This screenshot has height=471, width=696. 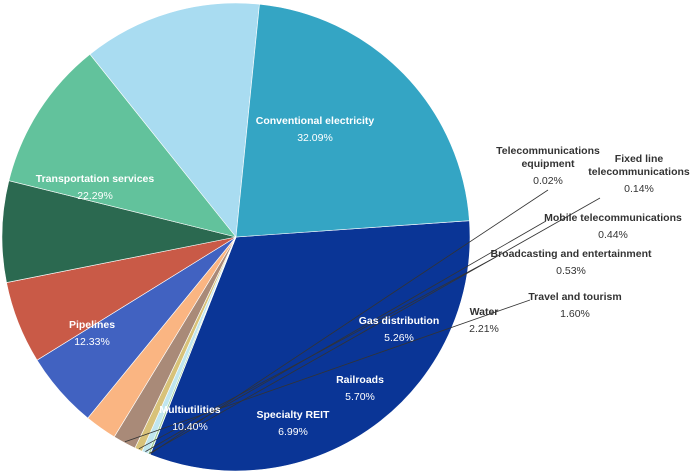 What do you see at coordinates (360, 397) in the screenshot?
I see `slice-value: 5.70%` at bounding box center [360, 397].